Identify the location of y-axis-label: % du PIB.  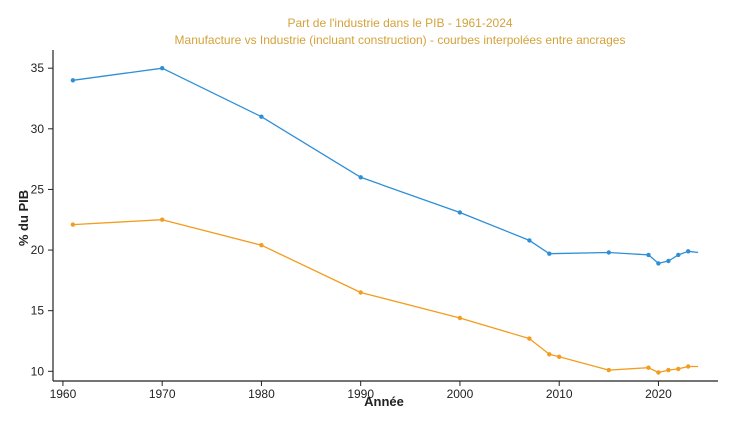
(23, 218).